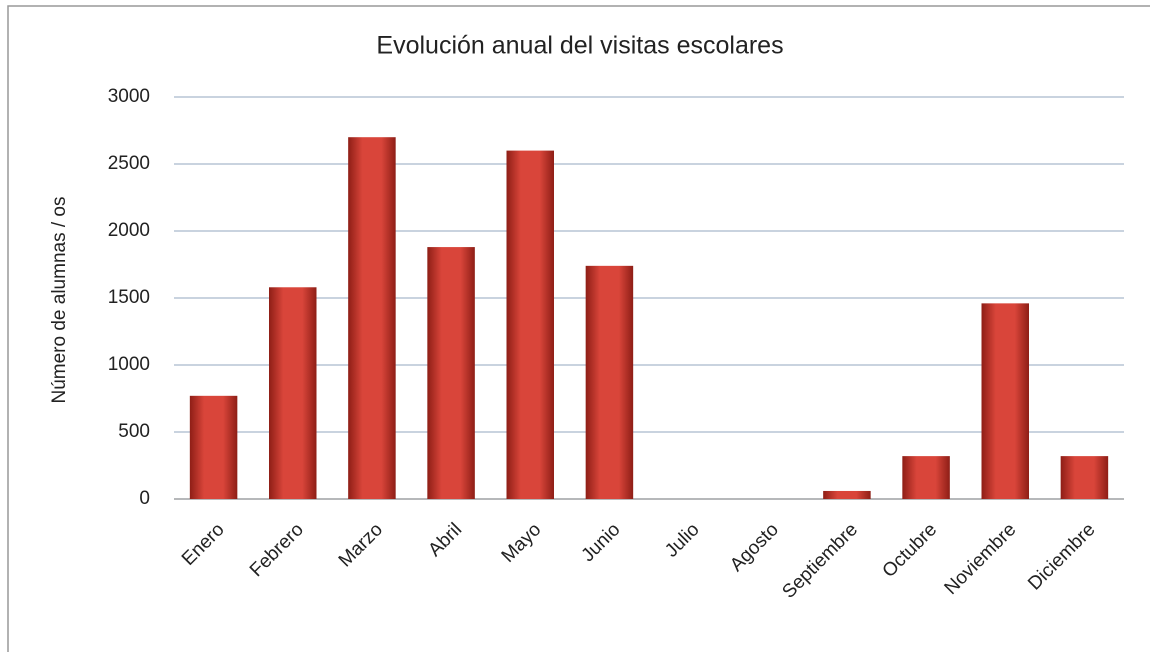 This screenshot has width=1150, height=652. Describe the element at coordinates (601, 542) in the screenshot. I see `x-tick-label: Junio` at that location.